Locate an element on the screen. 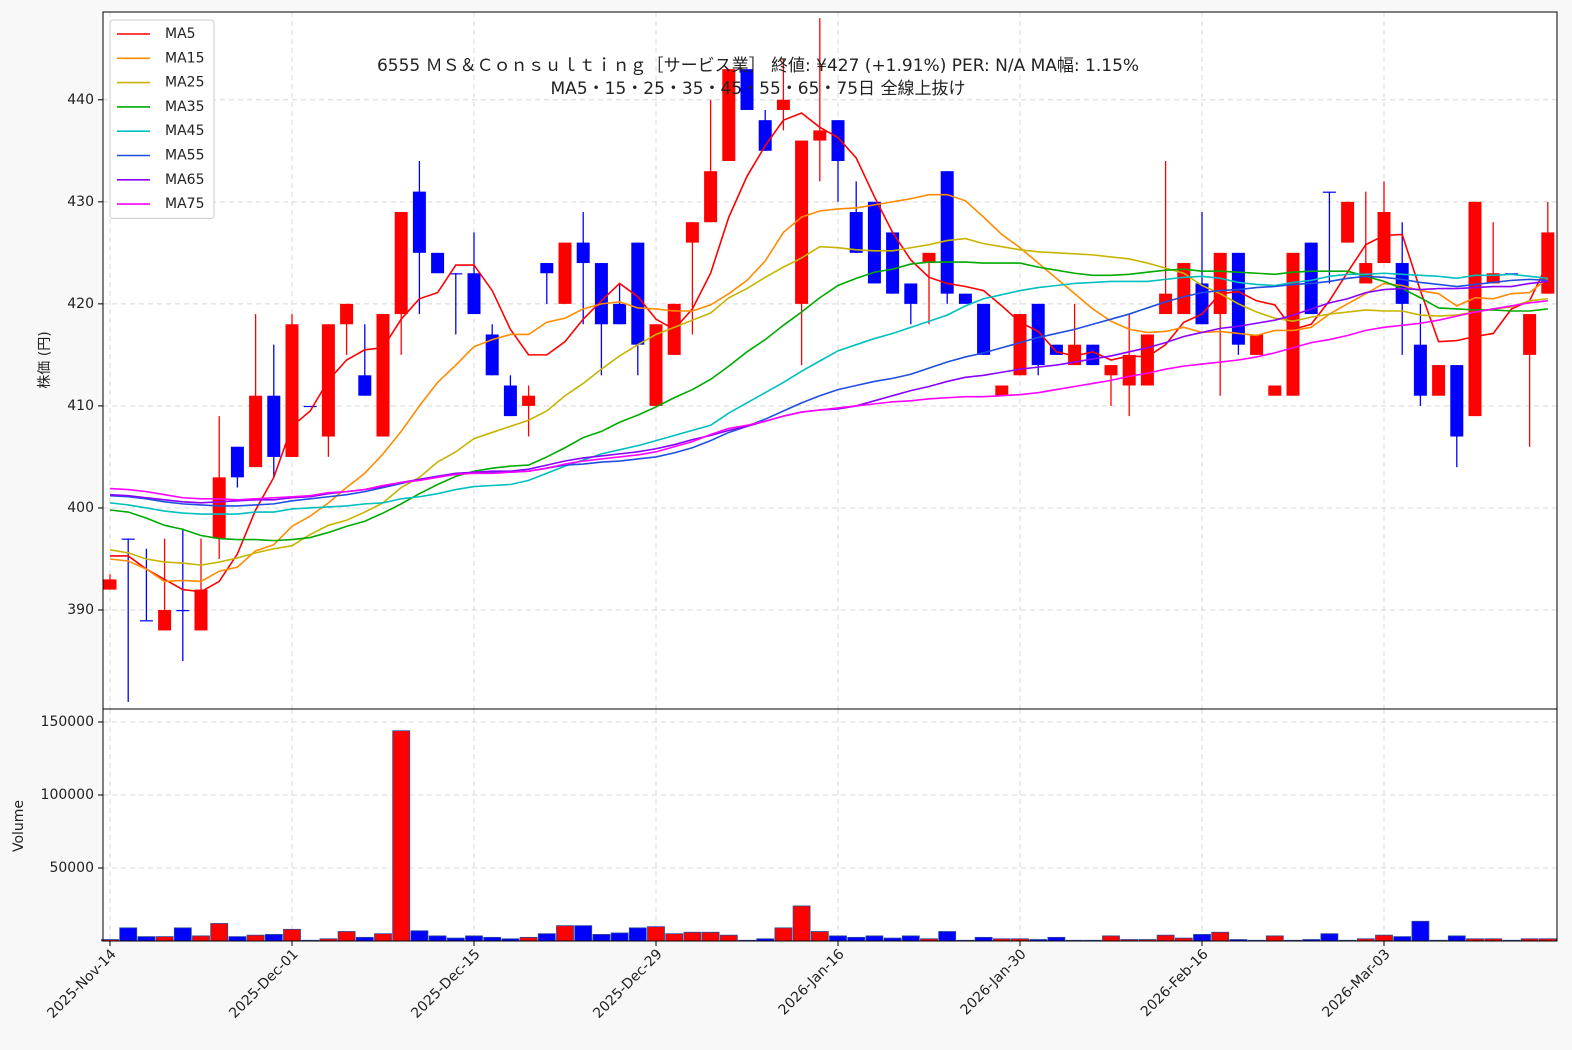  volume-axis-label: Volume is located at coordinates (19, 826).